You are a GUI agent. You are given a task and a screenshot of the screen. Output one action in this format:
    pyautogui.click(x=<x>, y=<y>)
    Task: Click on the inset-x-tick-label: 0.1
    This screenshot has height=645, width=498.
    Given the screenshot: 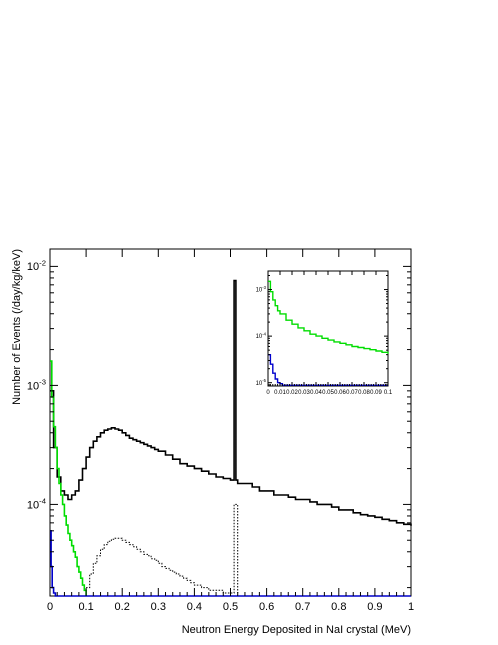 What is the action you would take?
    pyautogui.click(x=388, y=393)
    